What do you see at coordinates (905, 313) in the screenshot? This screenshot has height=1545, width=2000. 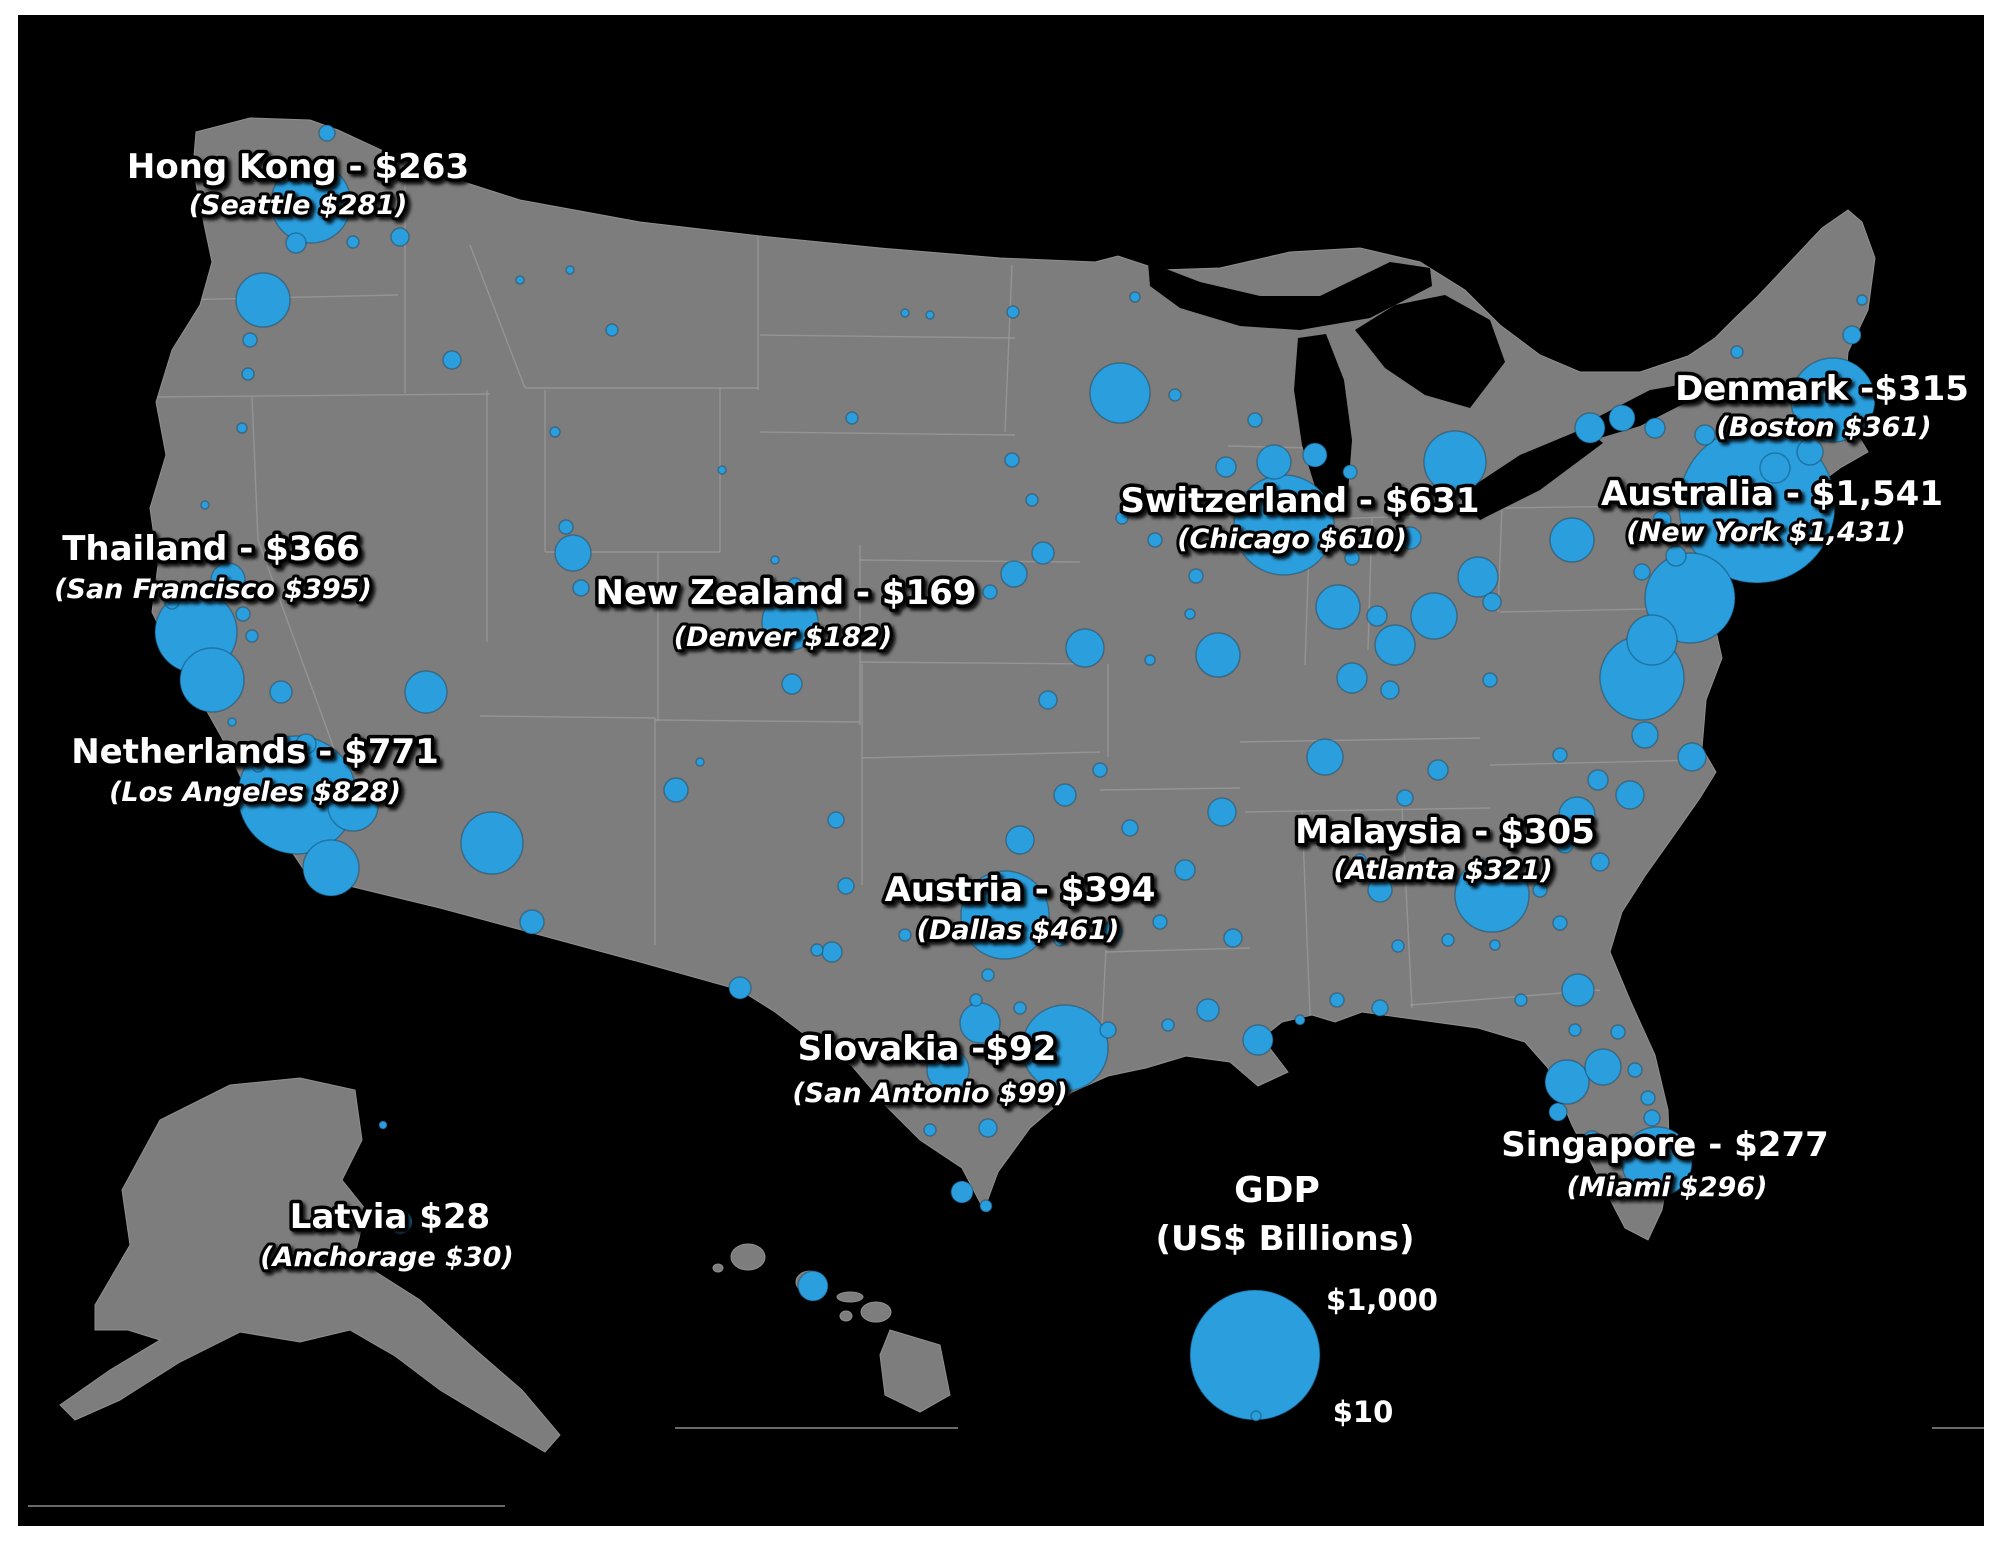 I see `bubble-minot` at bounding box center [905, 313].